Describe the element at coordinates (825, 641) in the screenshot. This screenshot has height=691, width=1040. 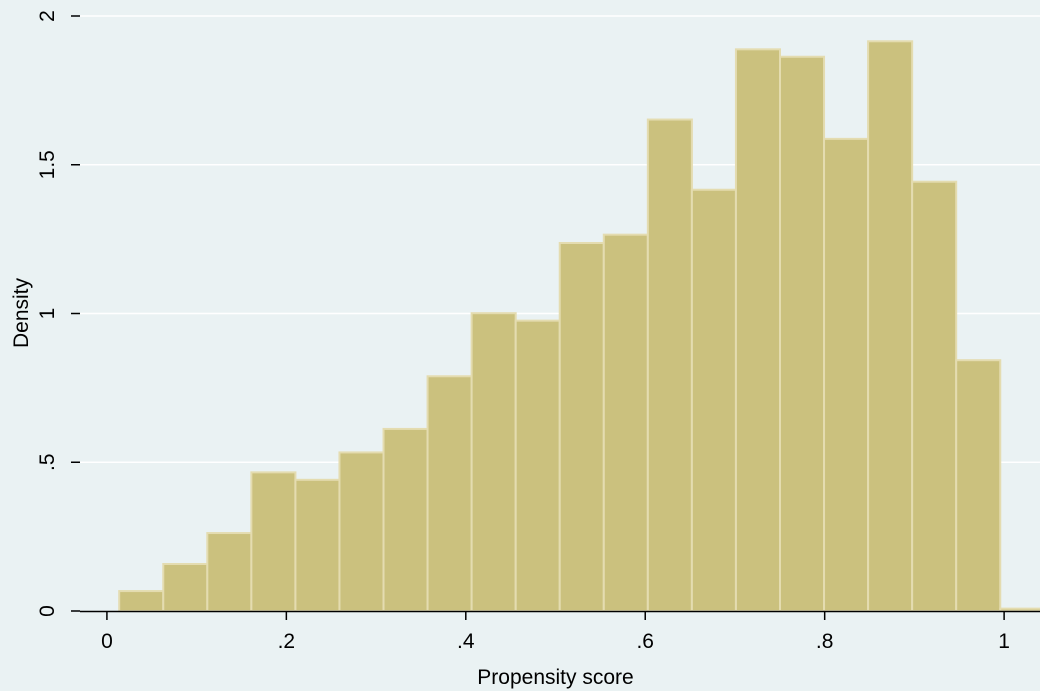
I see `x-tick-label: .8` at that location.